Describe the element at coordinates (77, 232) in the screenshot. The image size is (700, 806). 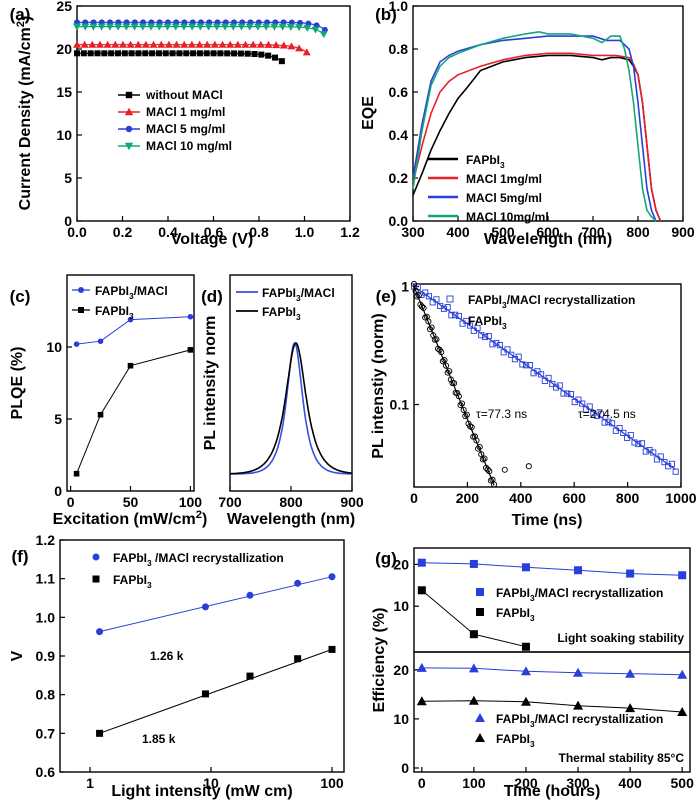
I see `x-tick-label: 0.0` at that location.